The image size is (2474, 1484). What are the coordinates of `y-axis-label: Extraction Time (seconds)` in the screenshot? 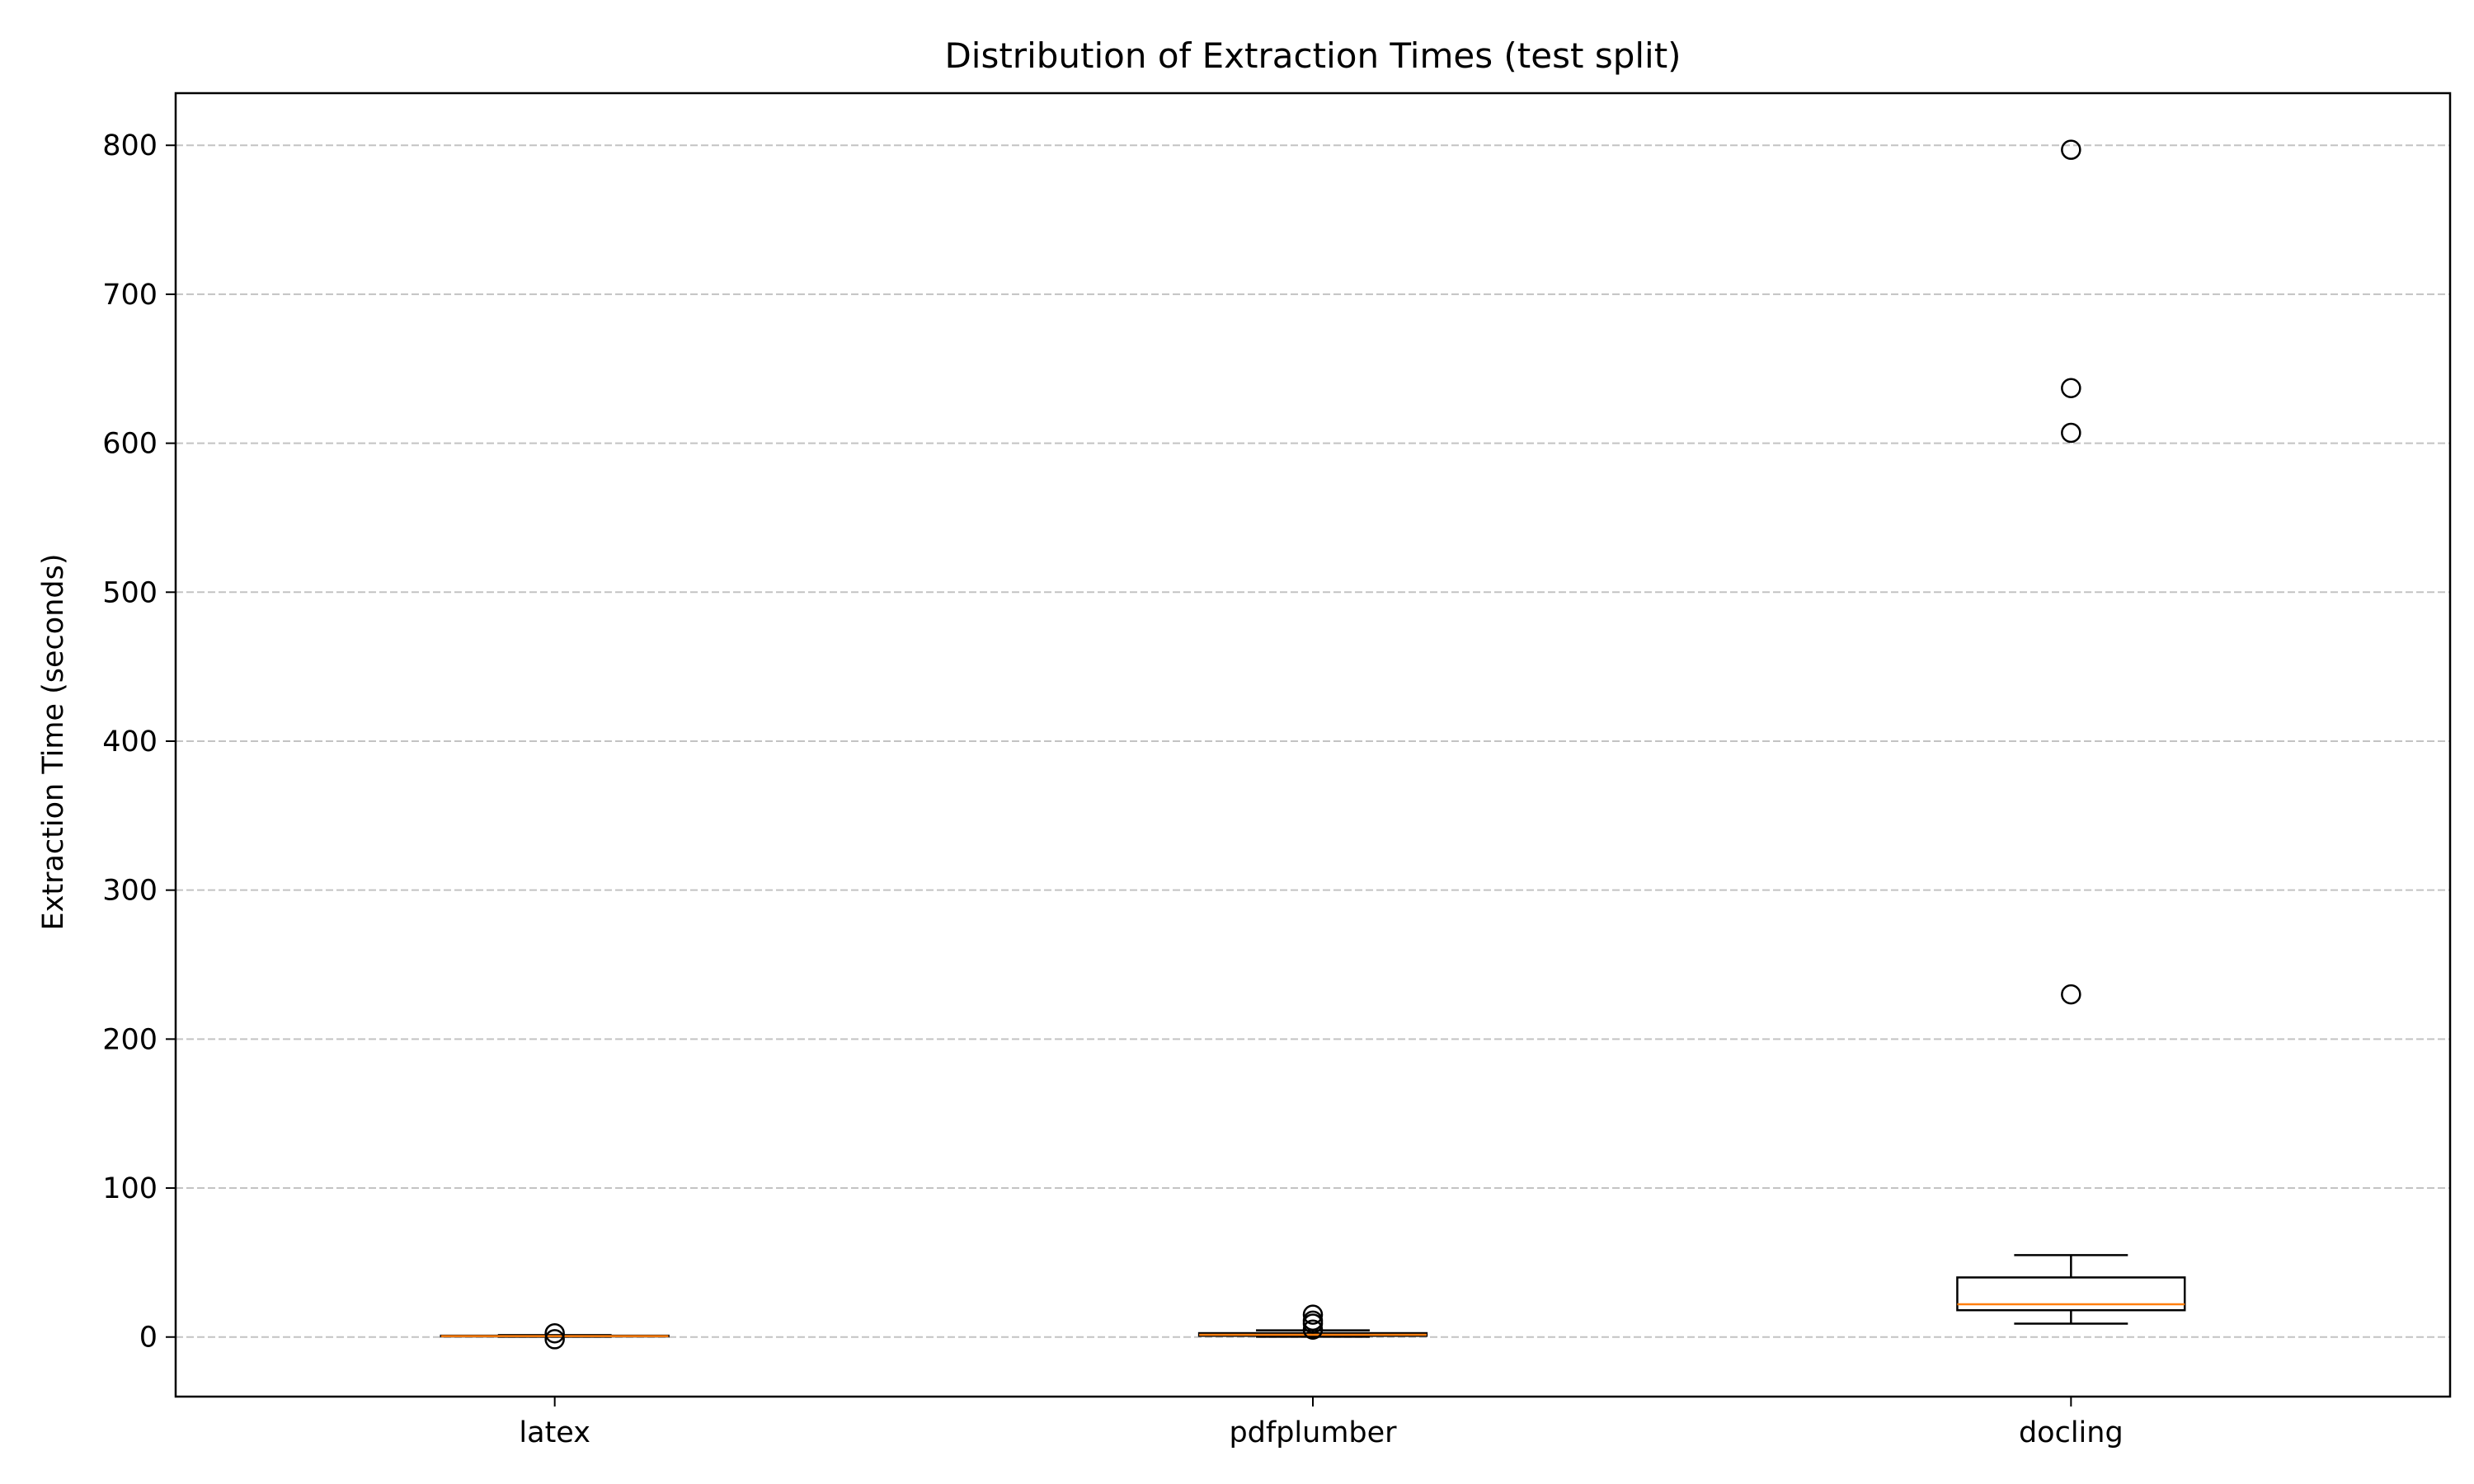 It's located at (53, 742).